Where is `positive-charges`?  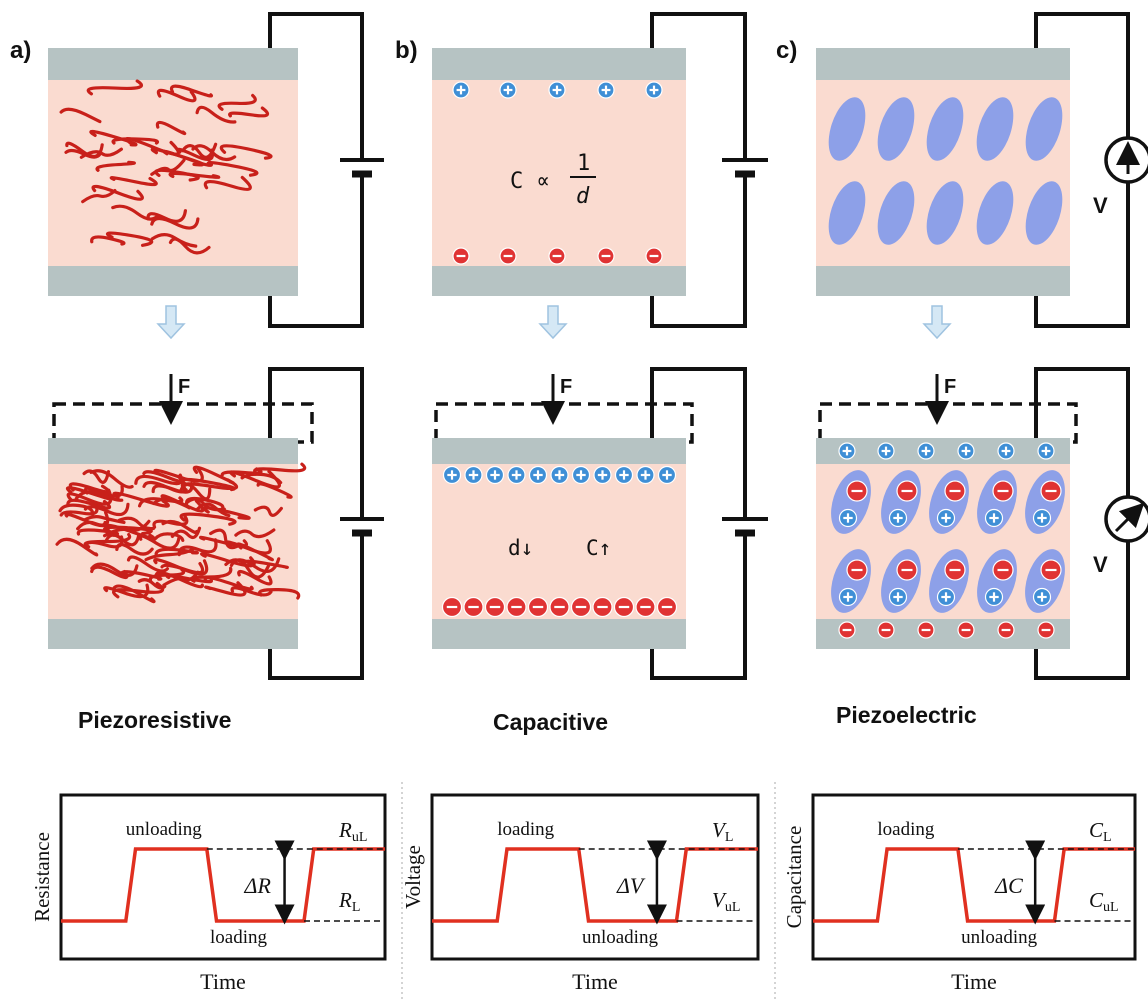 positive-charges is located at coordinates (557, 90).